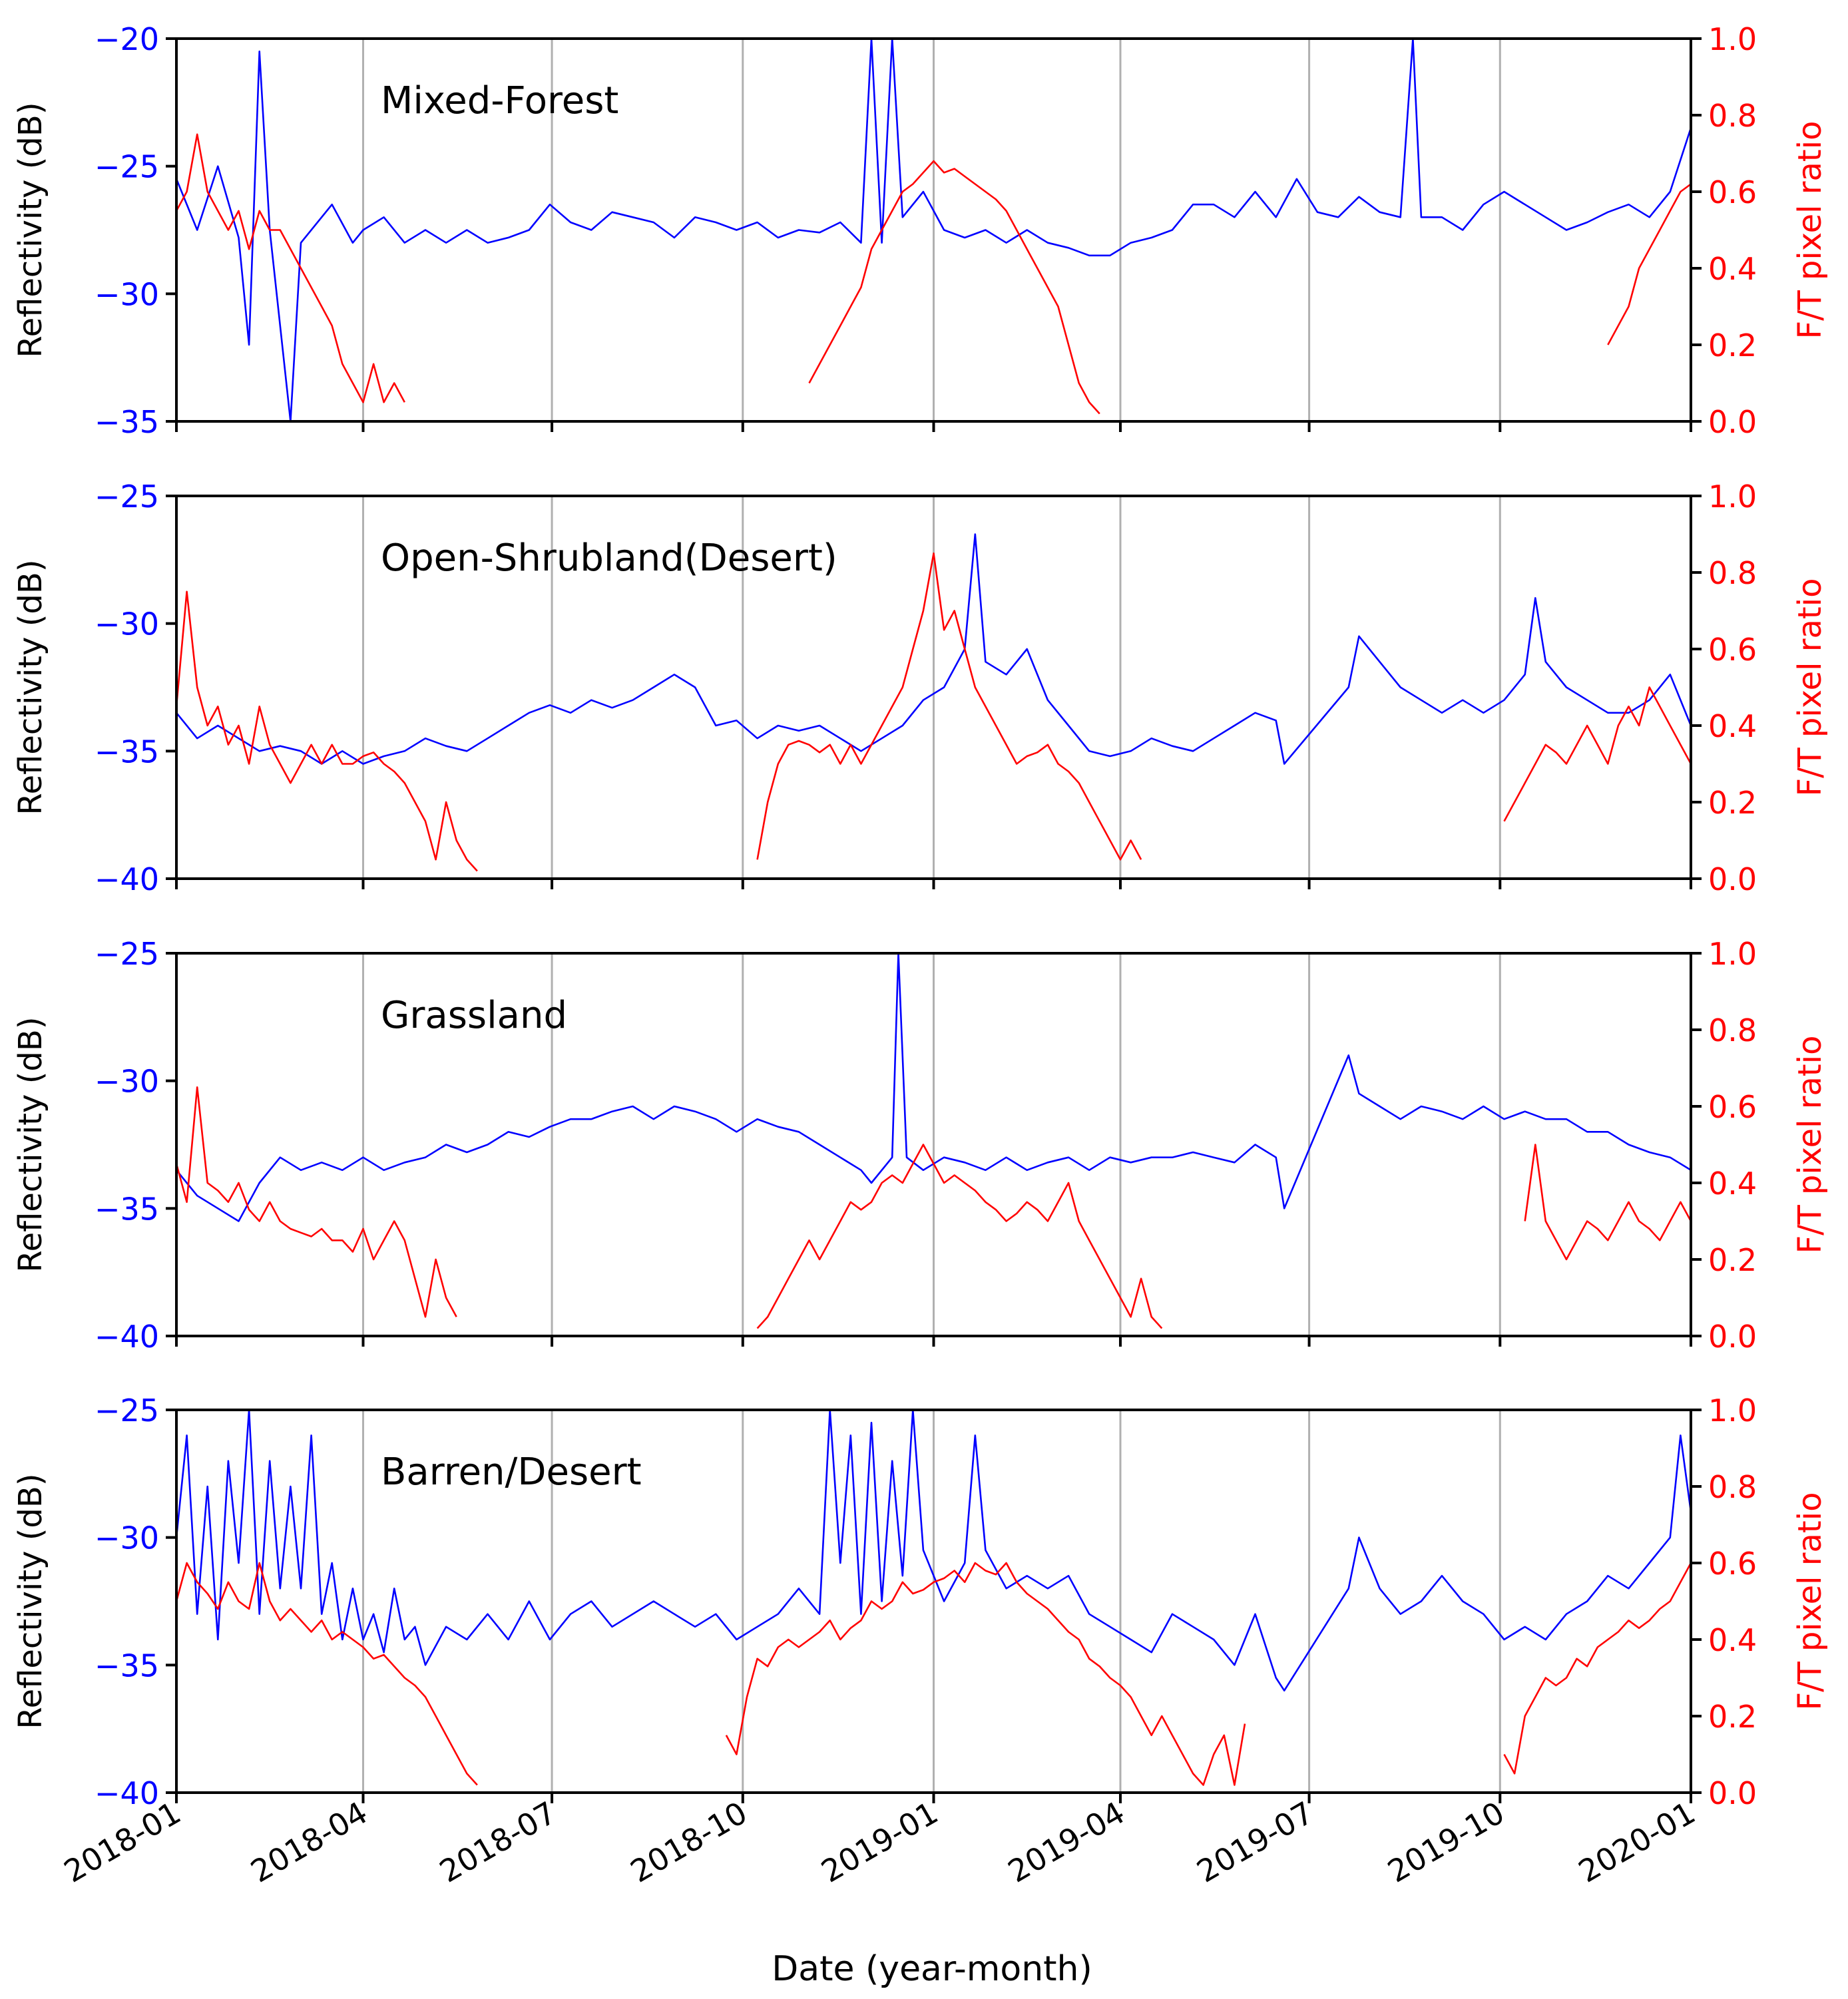  Describe the element at coordinates (609, 558) in the screenshot. I see `panel-title: Open-Shrubland(Desert)` at that location.